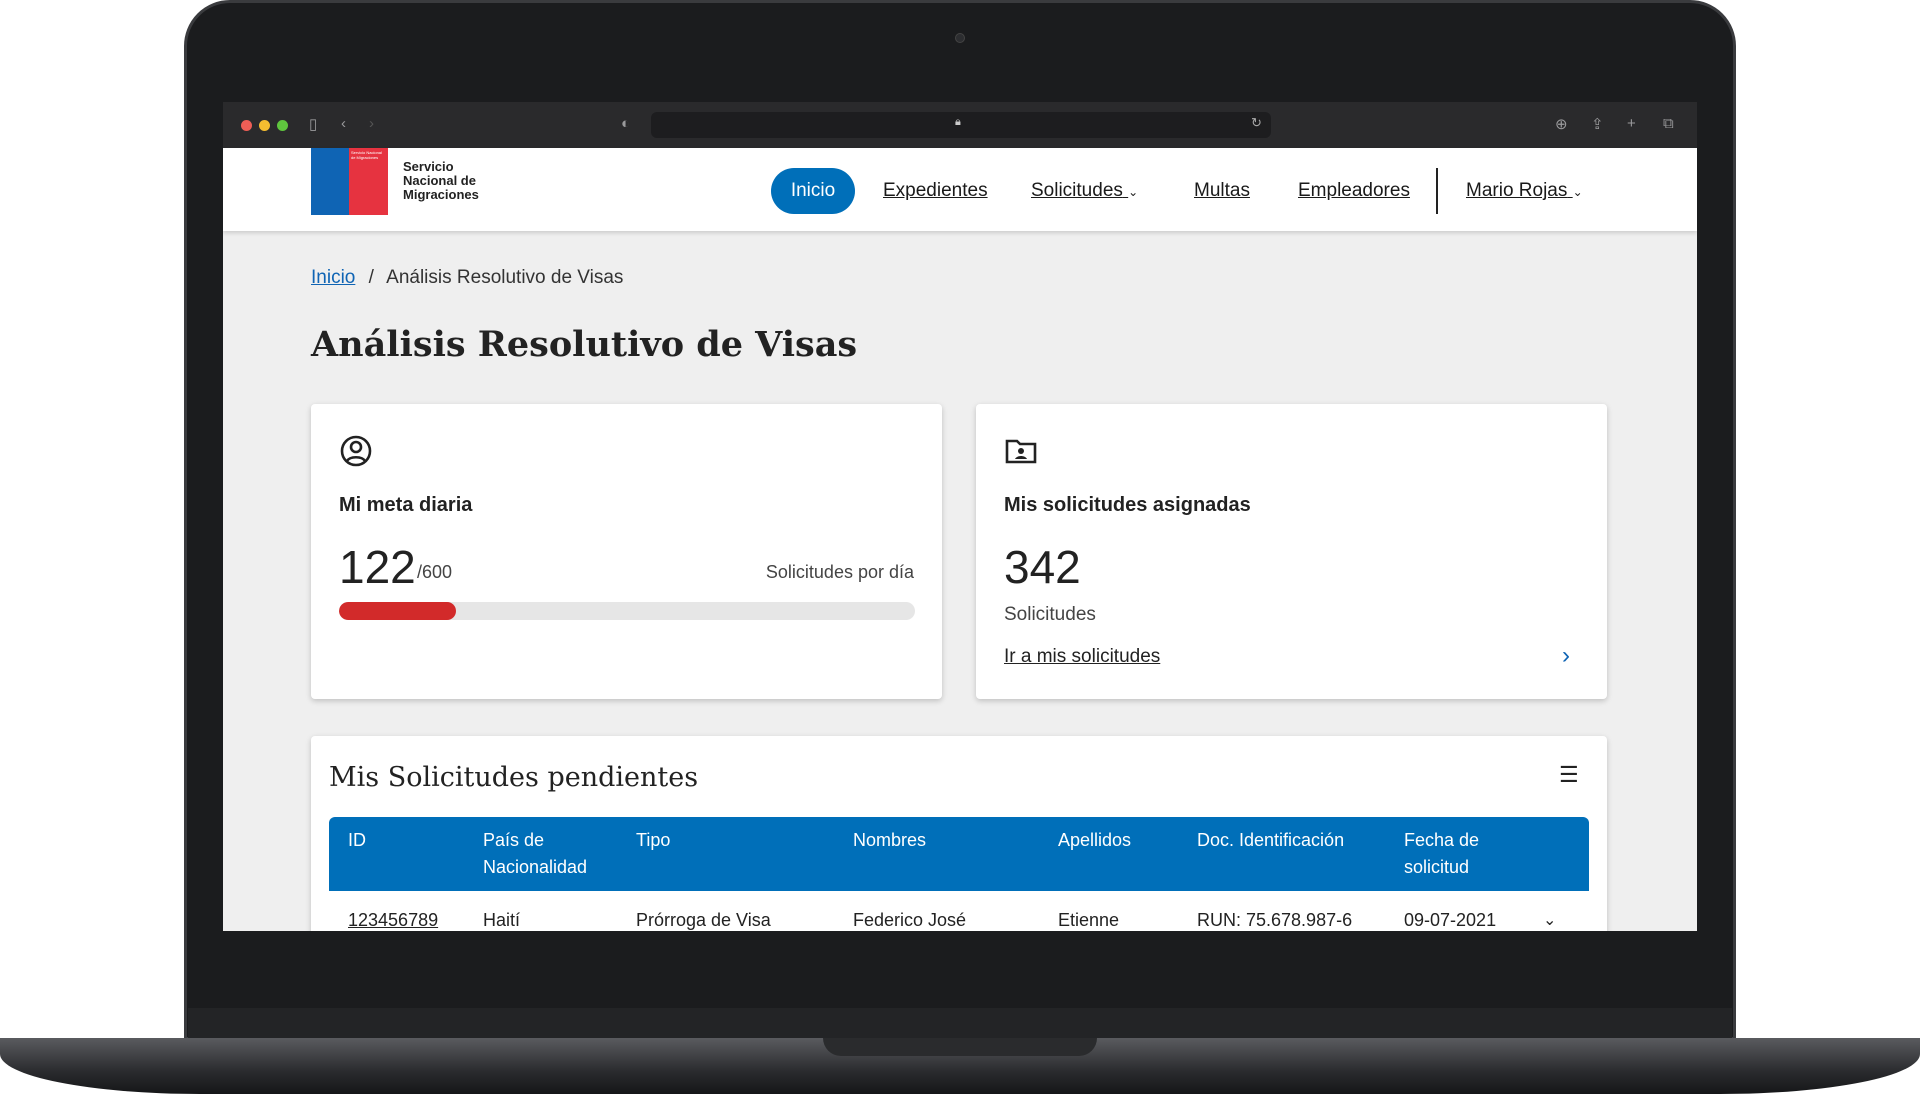 The image size is (1920, 1106). I want to click on assigned-unit: Solicitudes, so click(1050, 614).